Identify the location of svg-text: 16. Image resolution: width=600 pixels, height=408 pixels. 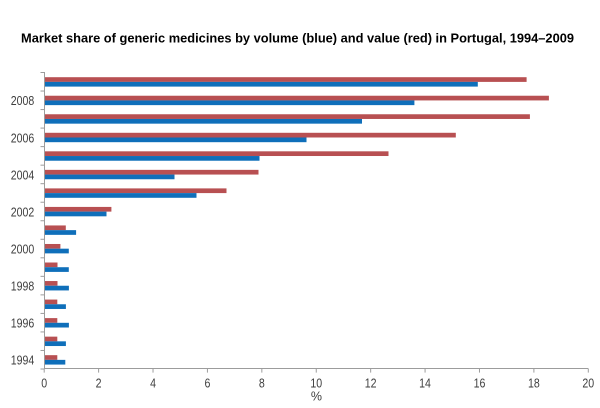
(480, 383).